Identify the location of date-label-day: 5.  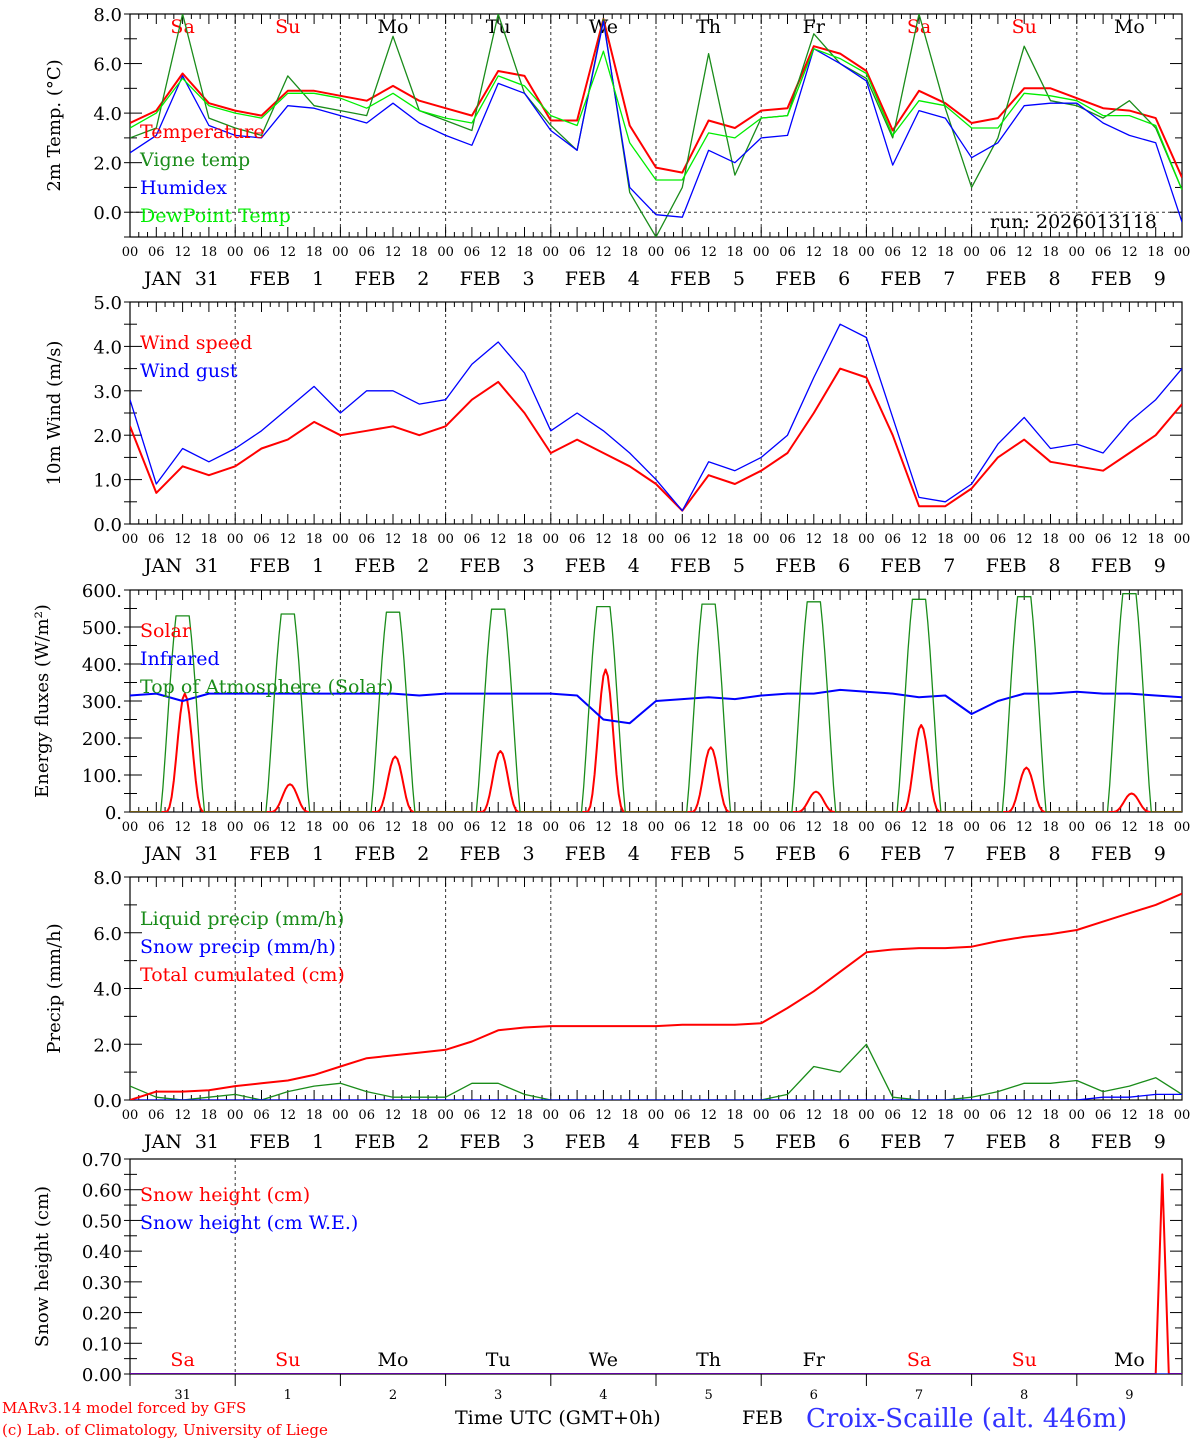
(739, 854).